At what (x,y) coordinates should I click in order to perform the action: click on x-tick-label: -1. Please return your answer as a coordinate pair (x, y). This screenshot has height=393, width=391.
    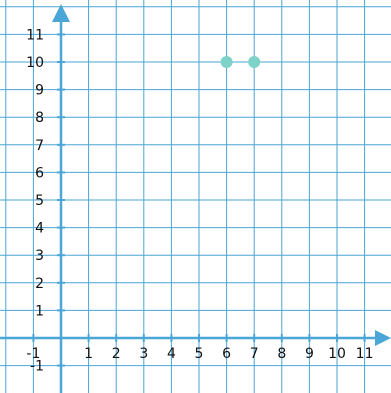
    Looking at the image, I should click on (33, 354).